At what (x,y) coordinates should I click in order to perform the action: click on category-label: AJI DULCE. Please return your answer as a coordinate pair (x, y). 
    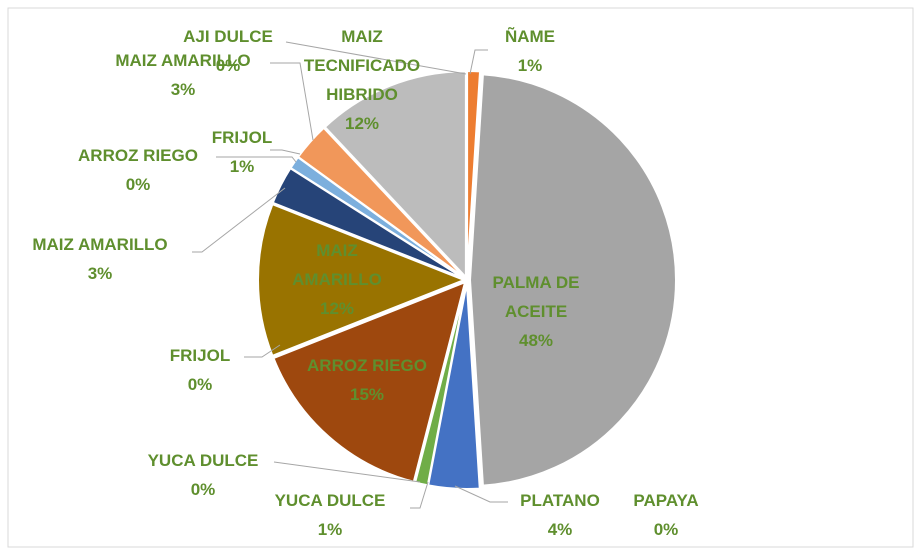
    Looking at the image, I should click on (228, 36).